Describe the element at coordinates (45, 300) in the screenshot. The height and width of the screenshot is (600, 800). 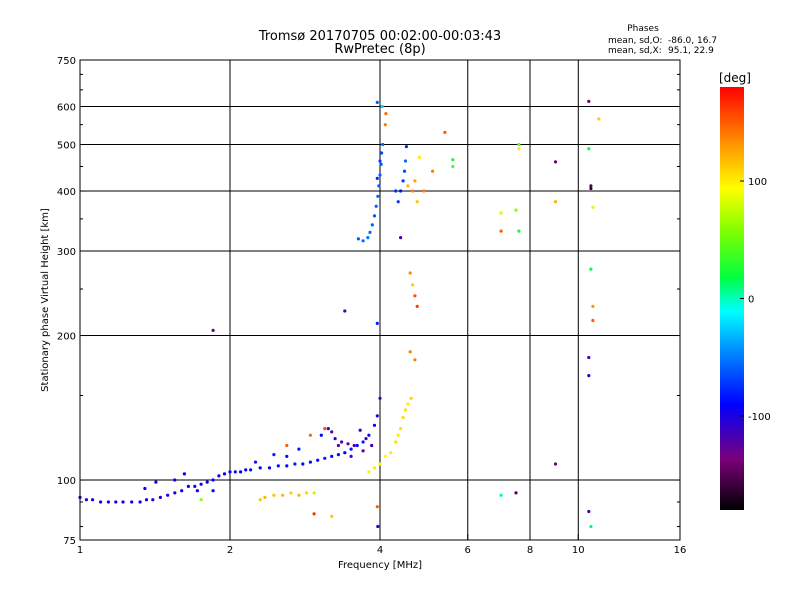
I see `y-axis-label: Stationary phase Virtual Height [km]` at that location.